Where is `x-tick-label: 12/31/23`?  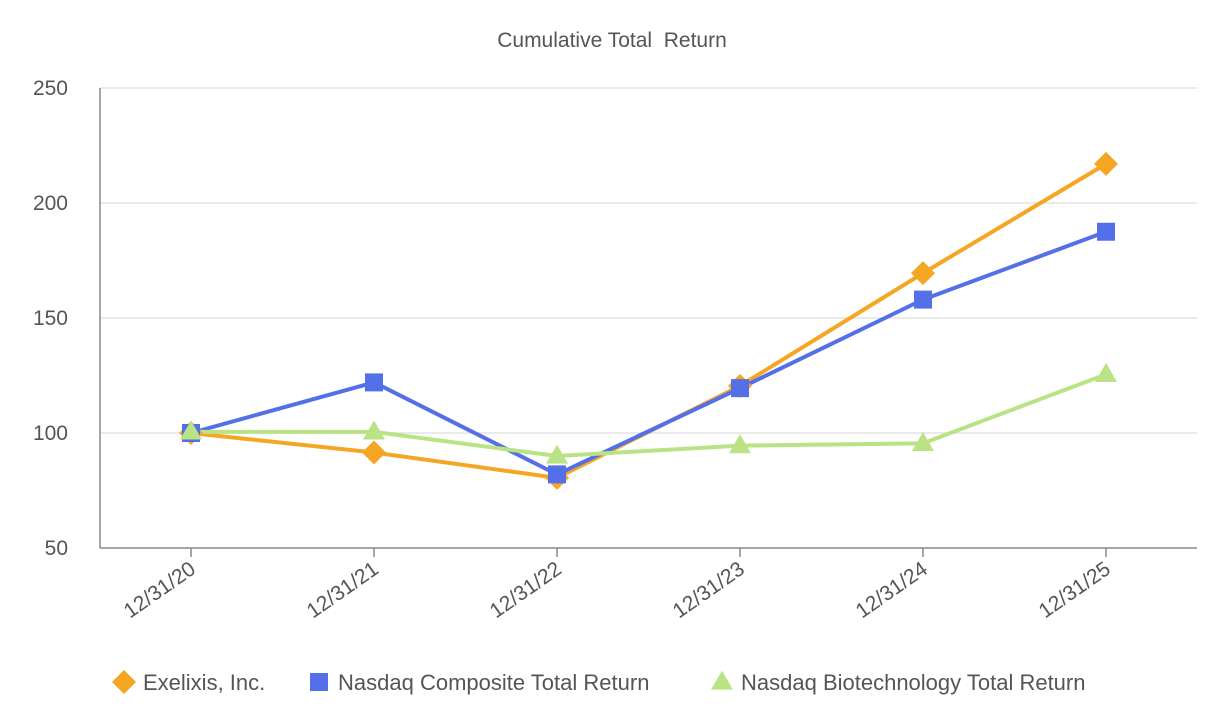
x-tick-label: 12/31/23 is located at coordinates (709, 590).